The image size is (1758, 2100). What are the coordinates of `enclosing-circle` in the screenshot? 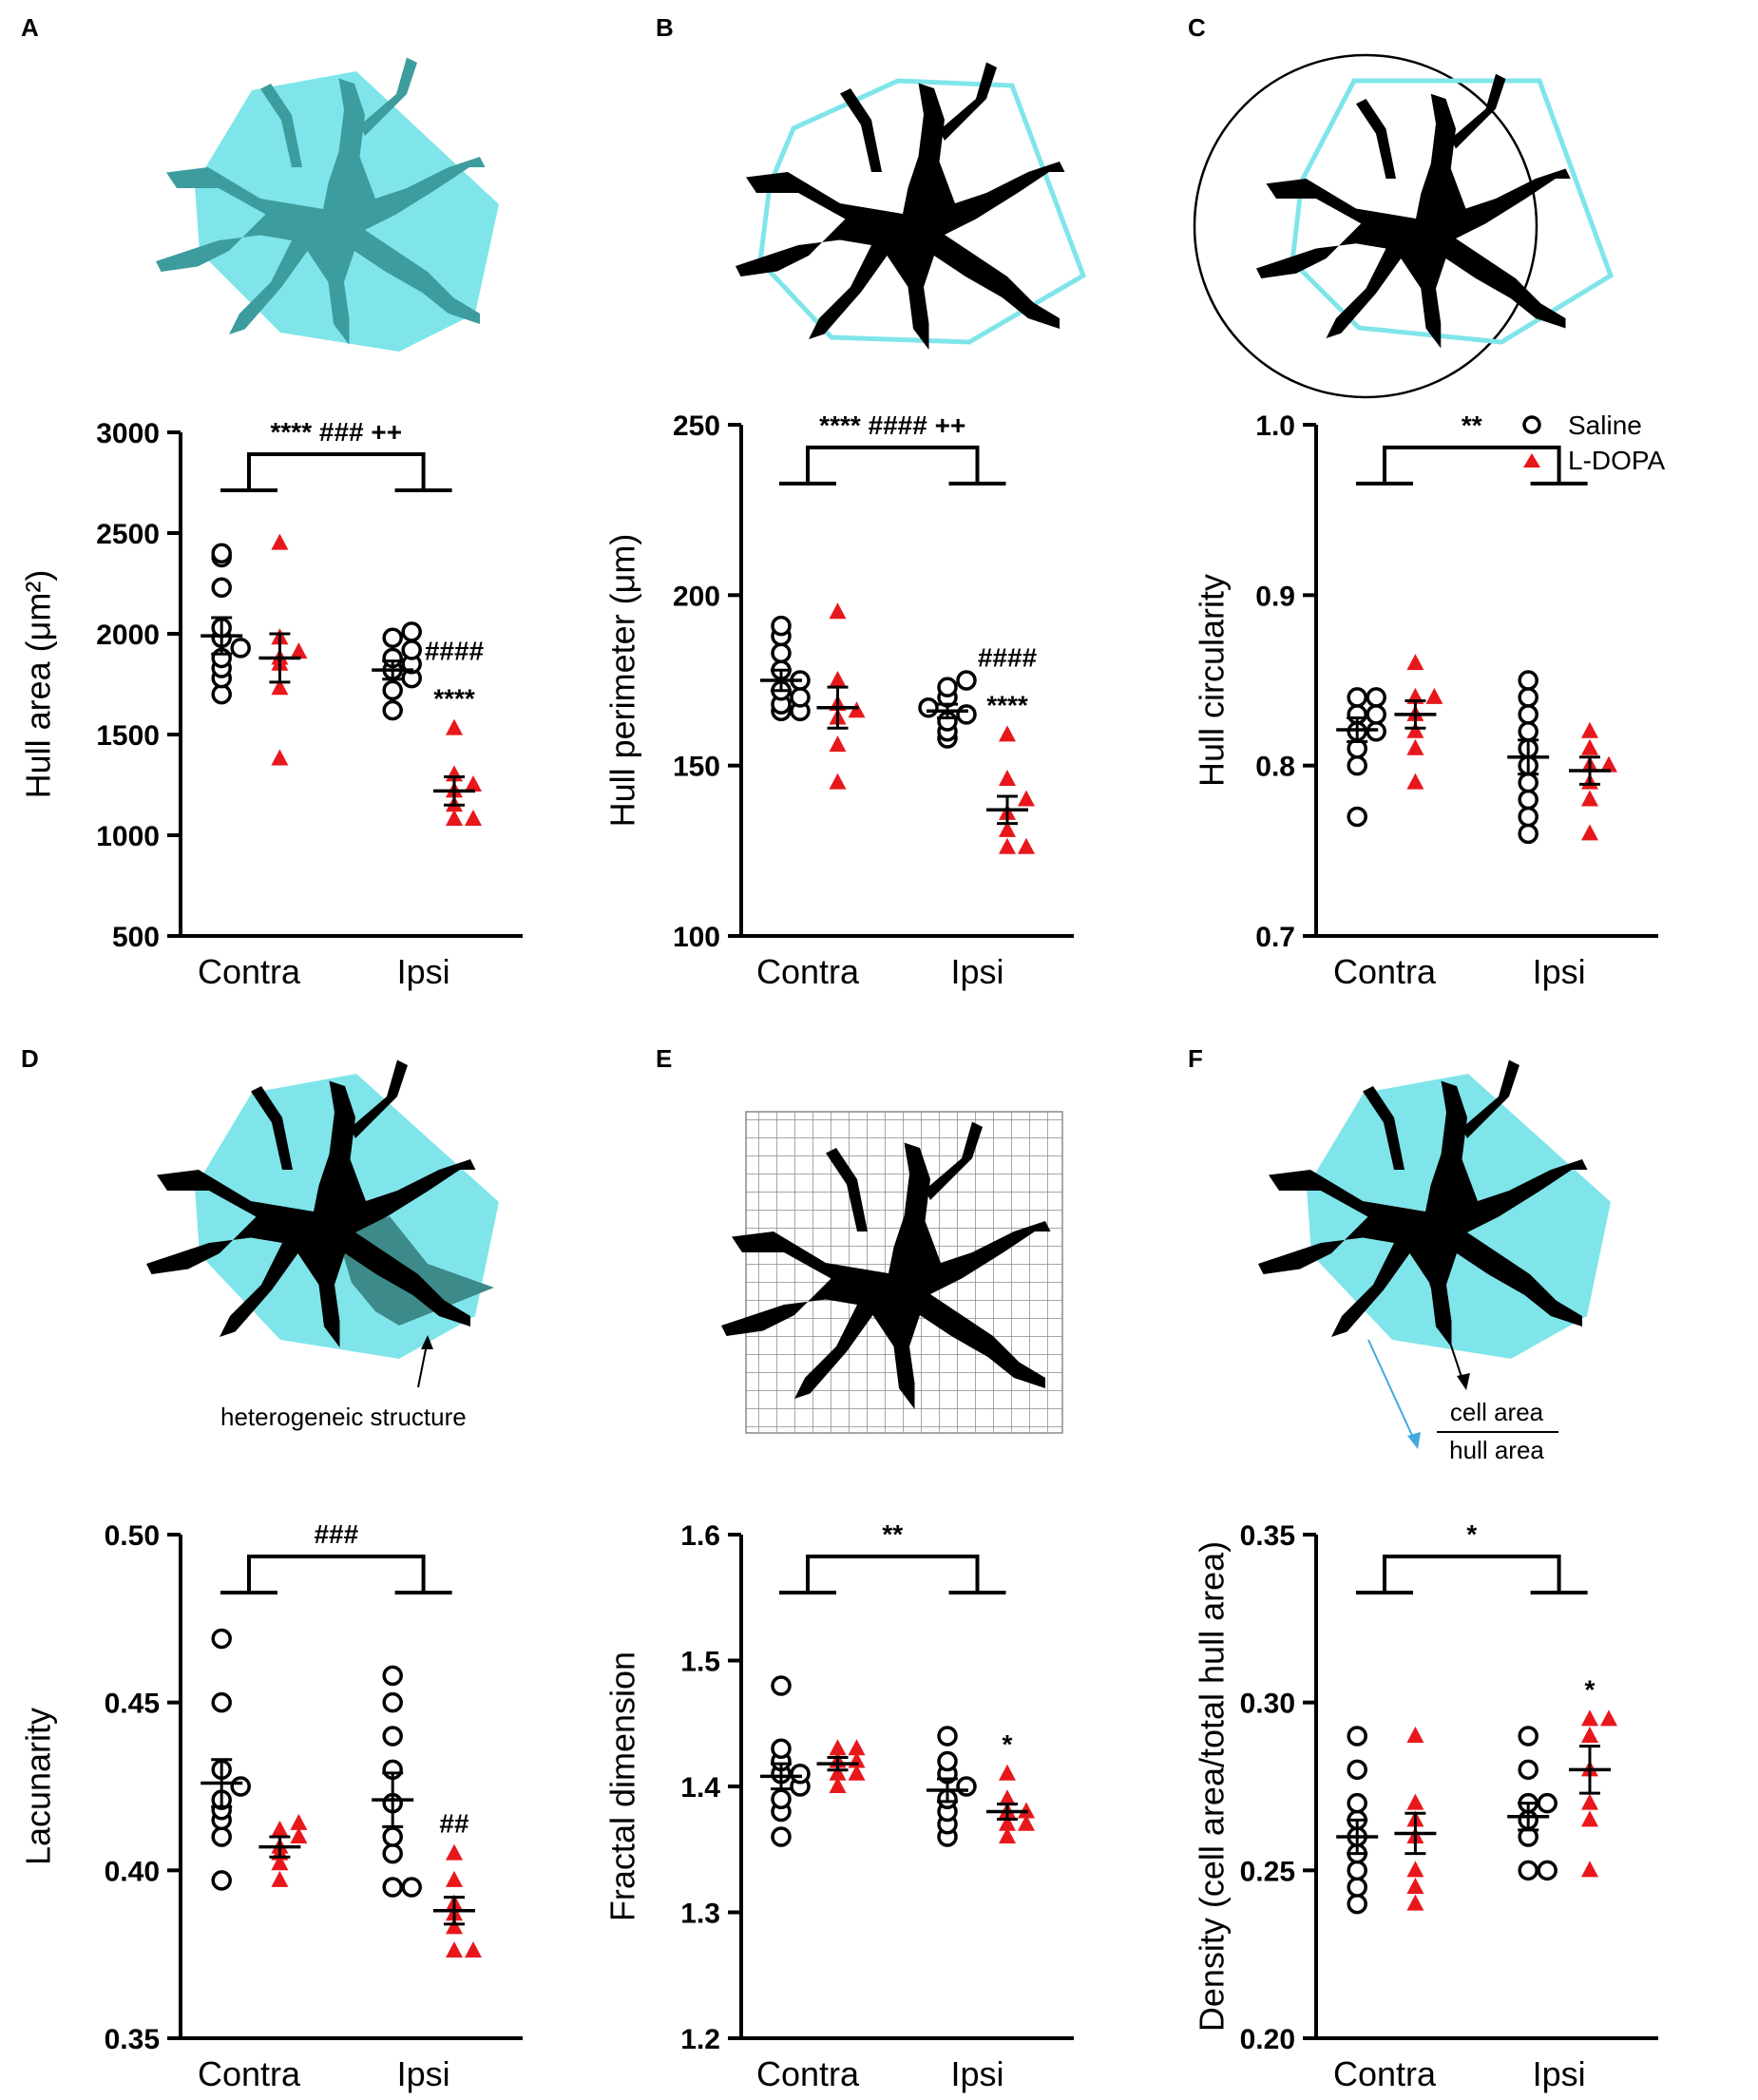 It's located at (1365, 226).